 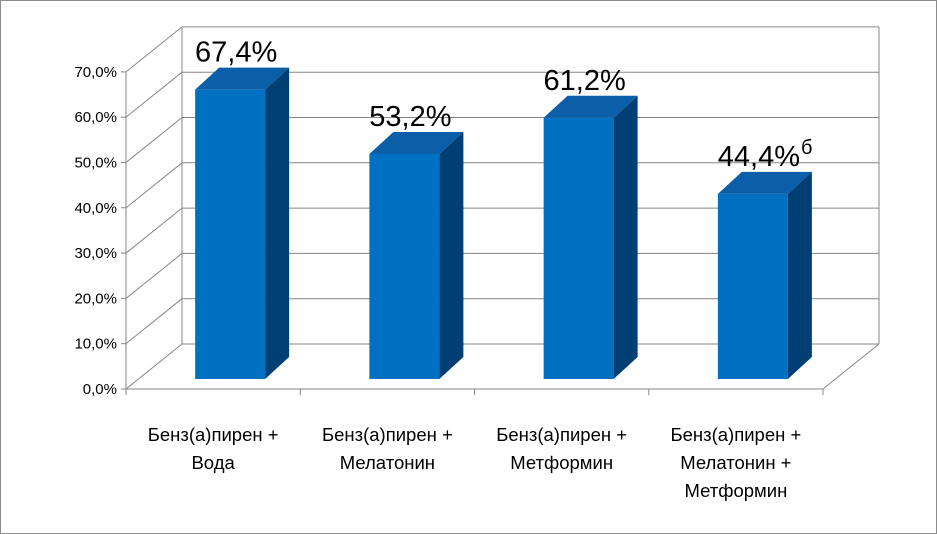 What do you see at coordinates (387, 462) in the screenshot?
I see `category-label: Мелатонин` at bounding box center [387, 462].